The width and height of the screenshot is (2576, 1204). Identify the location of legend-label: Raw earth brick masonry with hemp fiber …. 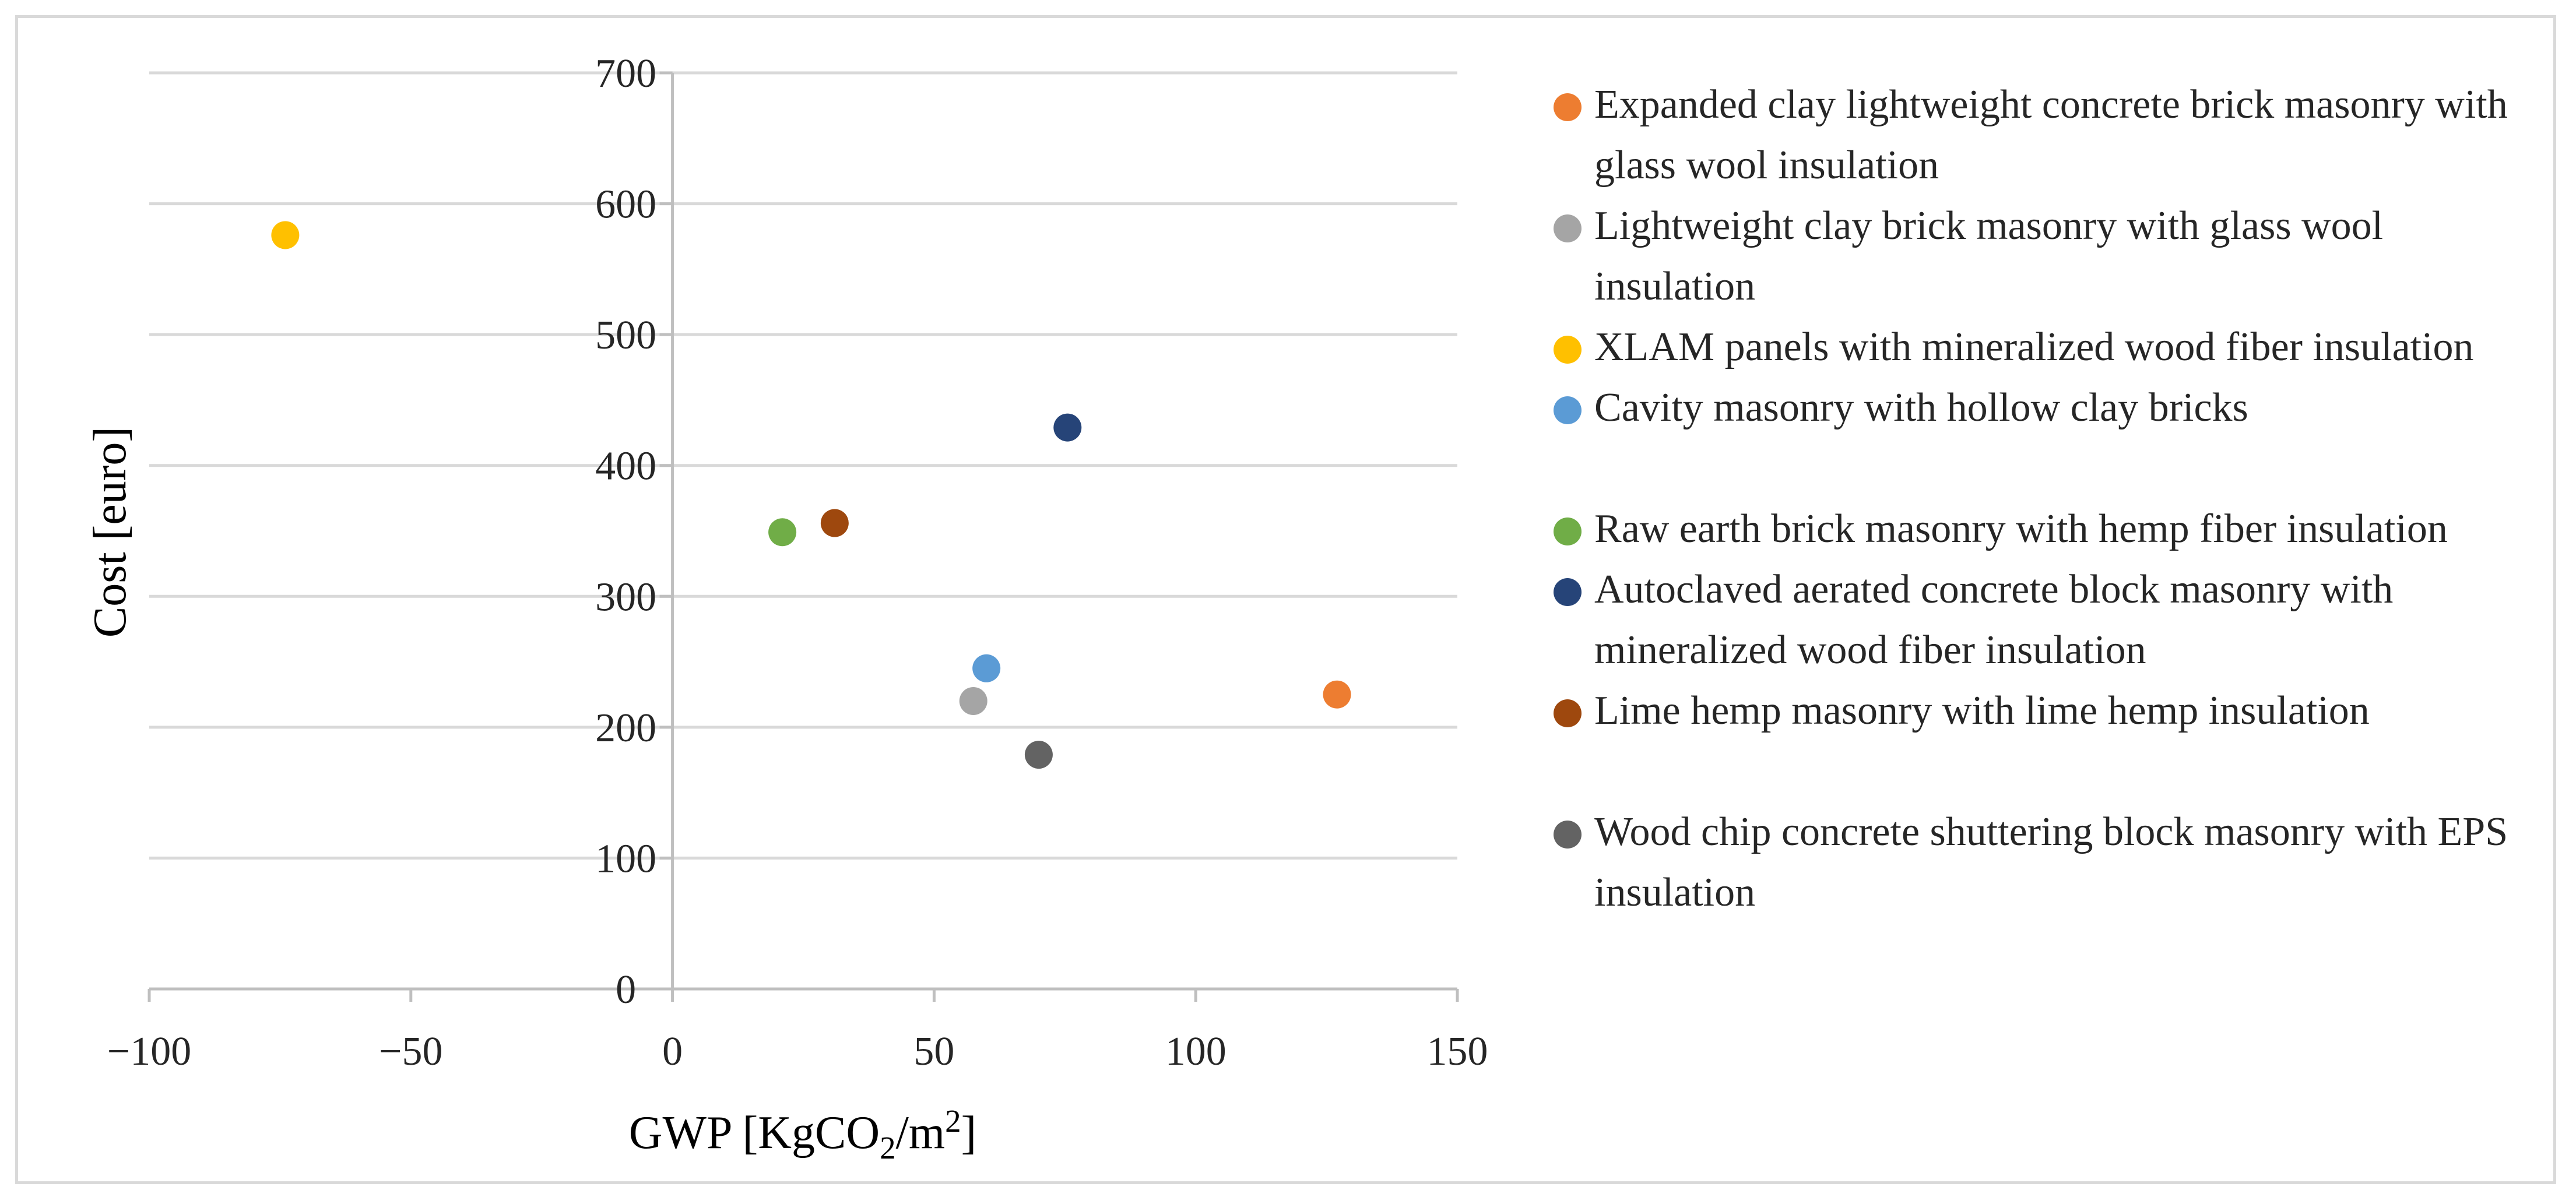
(2021, 528).